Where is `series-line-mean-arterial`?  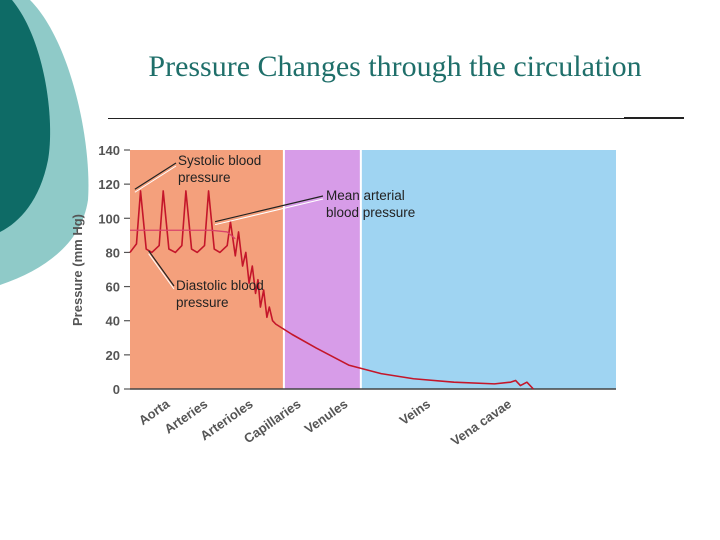
series-line-mean-arterial is located at coordinates (183, 234).